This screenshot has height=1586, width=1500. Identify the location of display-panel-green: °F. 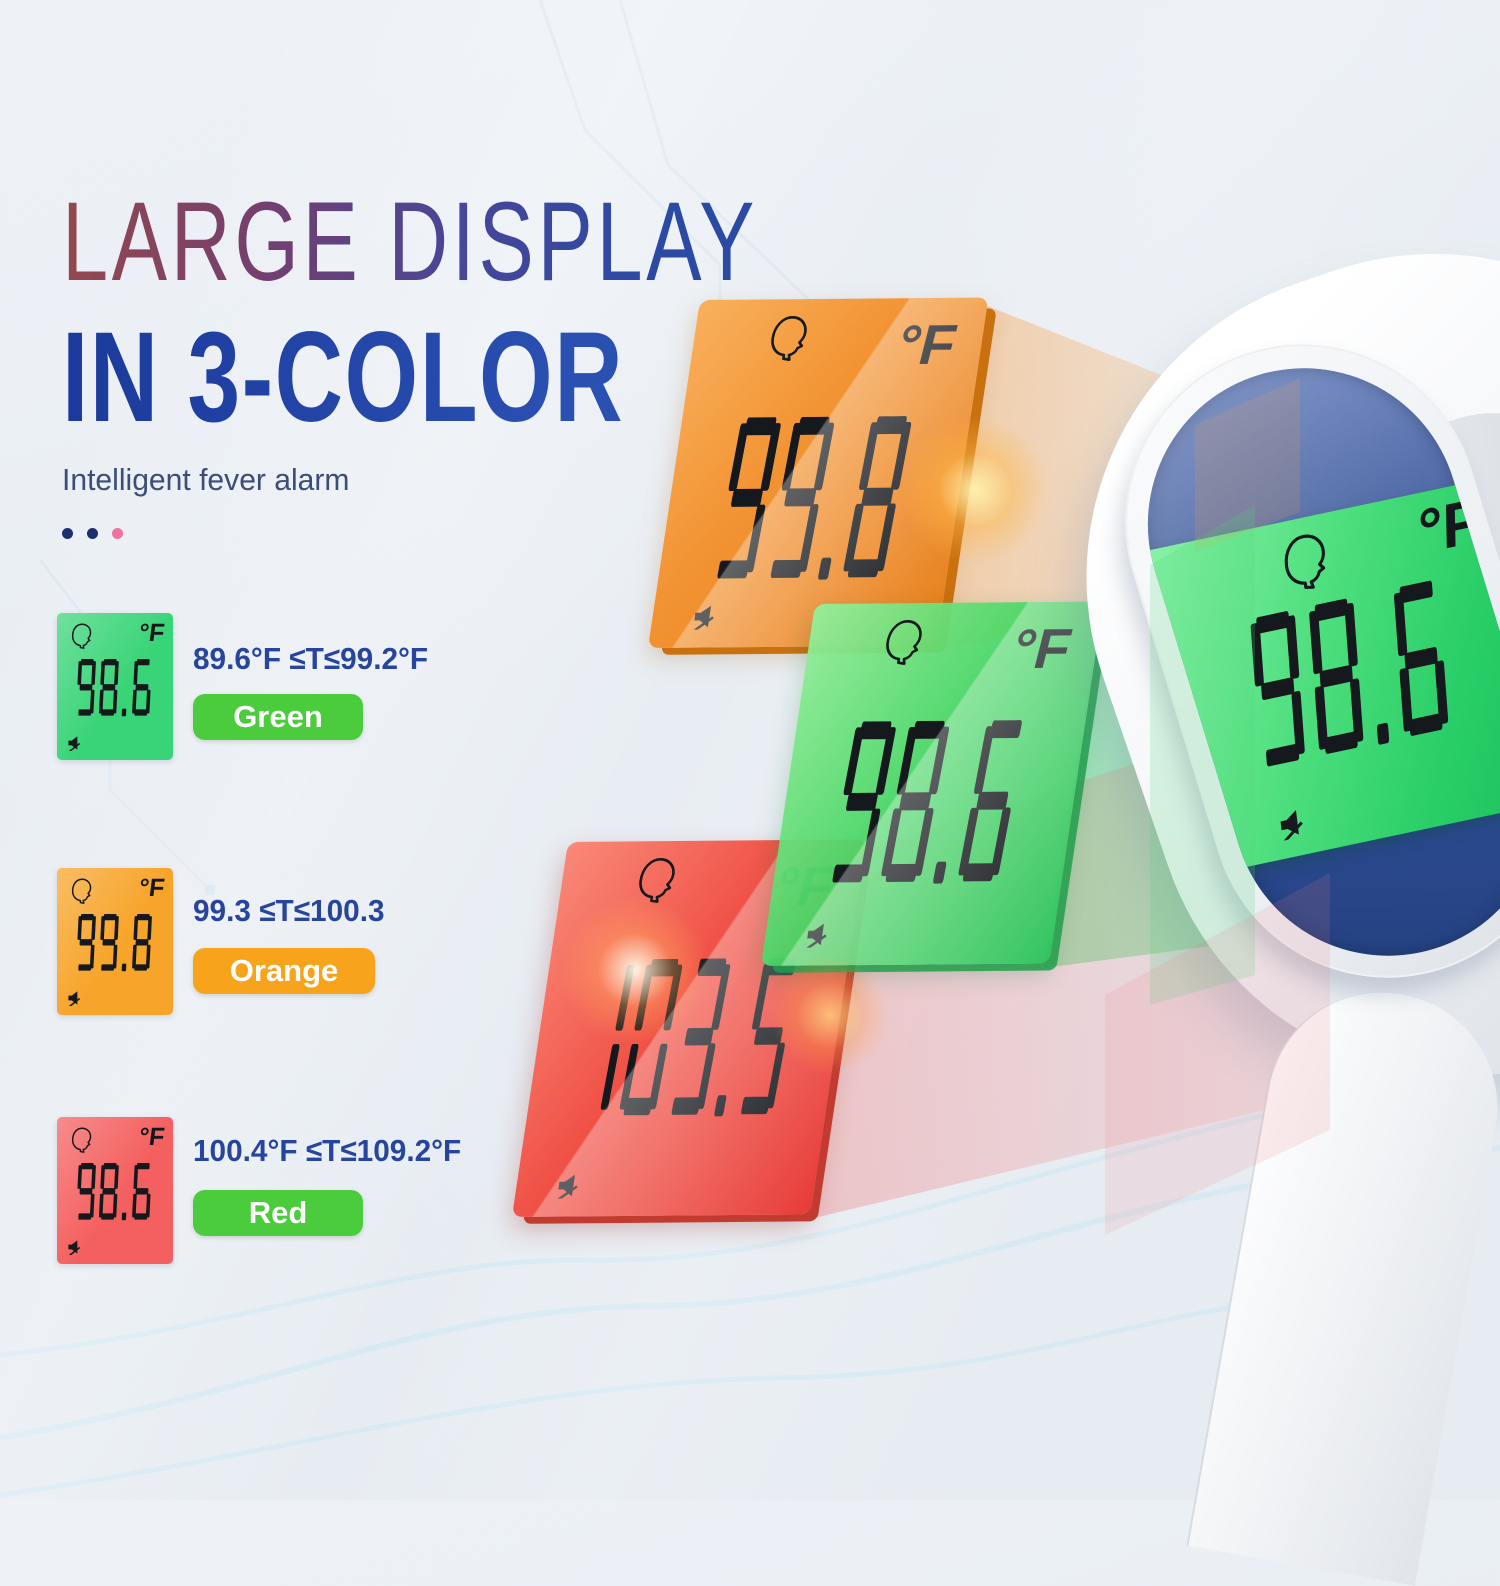
(932, 783).